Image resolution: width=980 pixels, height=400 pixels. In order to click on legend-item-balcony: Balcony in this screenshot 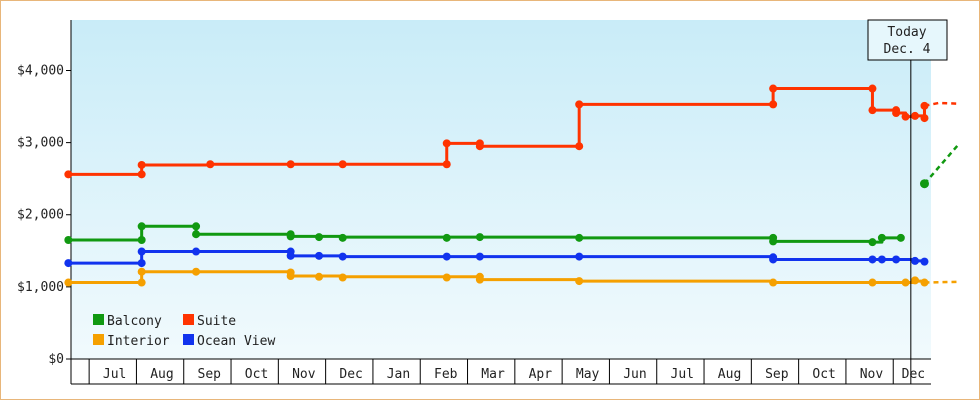, I will do `click(127, 321)`.